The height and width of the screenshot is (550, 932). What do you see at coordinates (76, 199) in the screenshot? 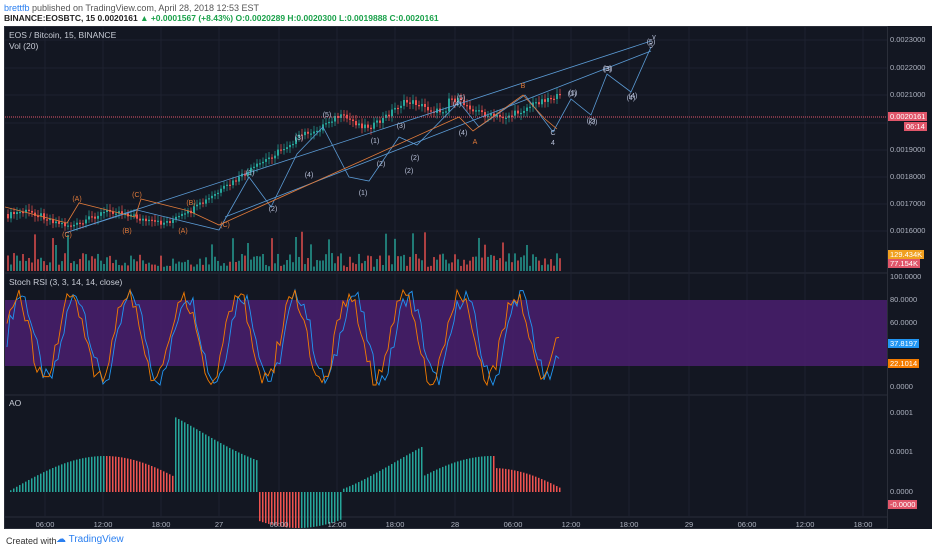
I see `wave-label: (A)` at bounding box center [76, 199].